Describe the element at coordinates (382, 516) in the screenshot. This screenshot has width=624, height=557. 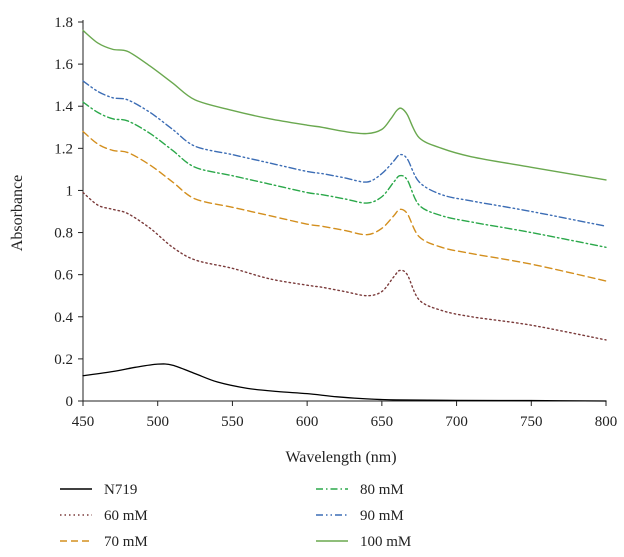
I see `legend-label: 90 mM` at that location.